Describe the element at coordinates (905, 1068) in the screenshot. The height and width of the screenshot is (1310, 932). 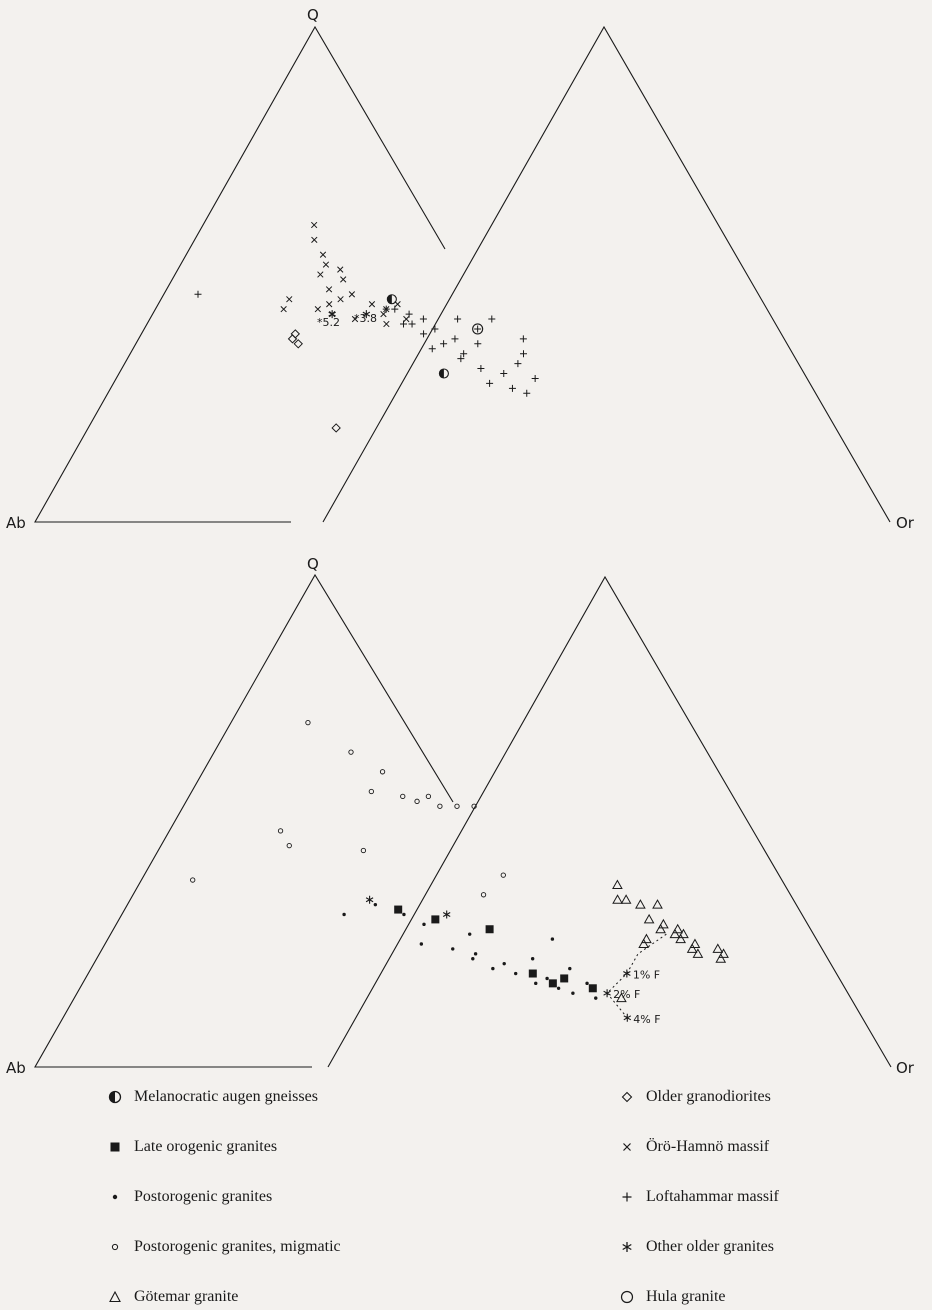
I see `bottom-or-label: Or` at that location.